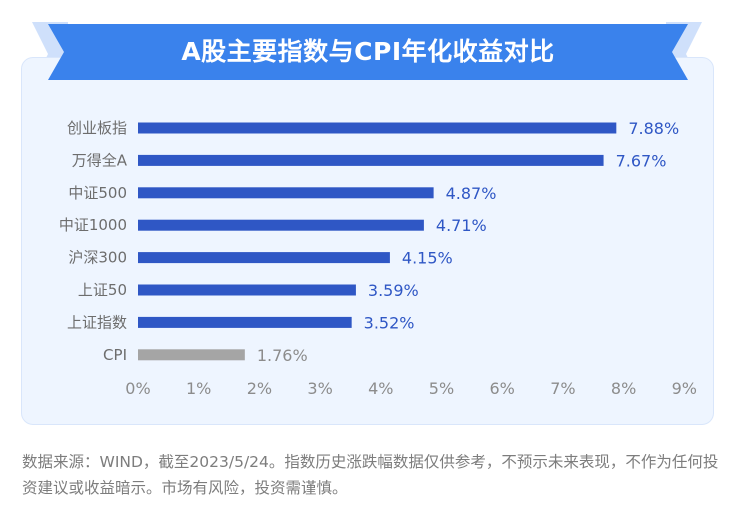 The width and height of the screenshot is (735, 519). What do you see at coordinates (97, 258) in the screenshot?
I see `category-label: 沪深300` at bounding box center [97, 258].